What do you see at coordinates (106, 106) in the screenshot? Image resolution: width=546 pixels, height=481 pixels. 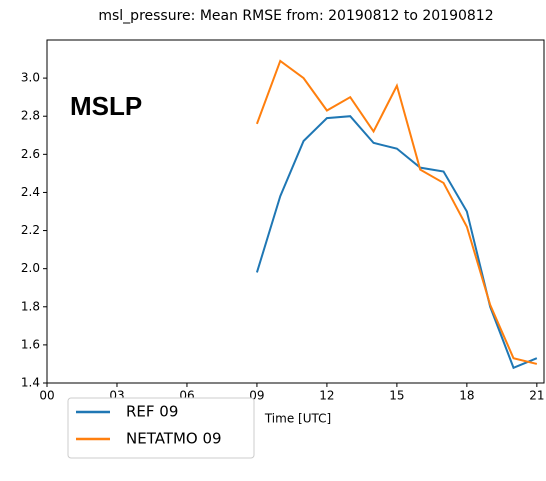 I see `annotation: MSLP` at bounding box center [106, 106].